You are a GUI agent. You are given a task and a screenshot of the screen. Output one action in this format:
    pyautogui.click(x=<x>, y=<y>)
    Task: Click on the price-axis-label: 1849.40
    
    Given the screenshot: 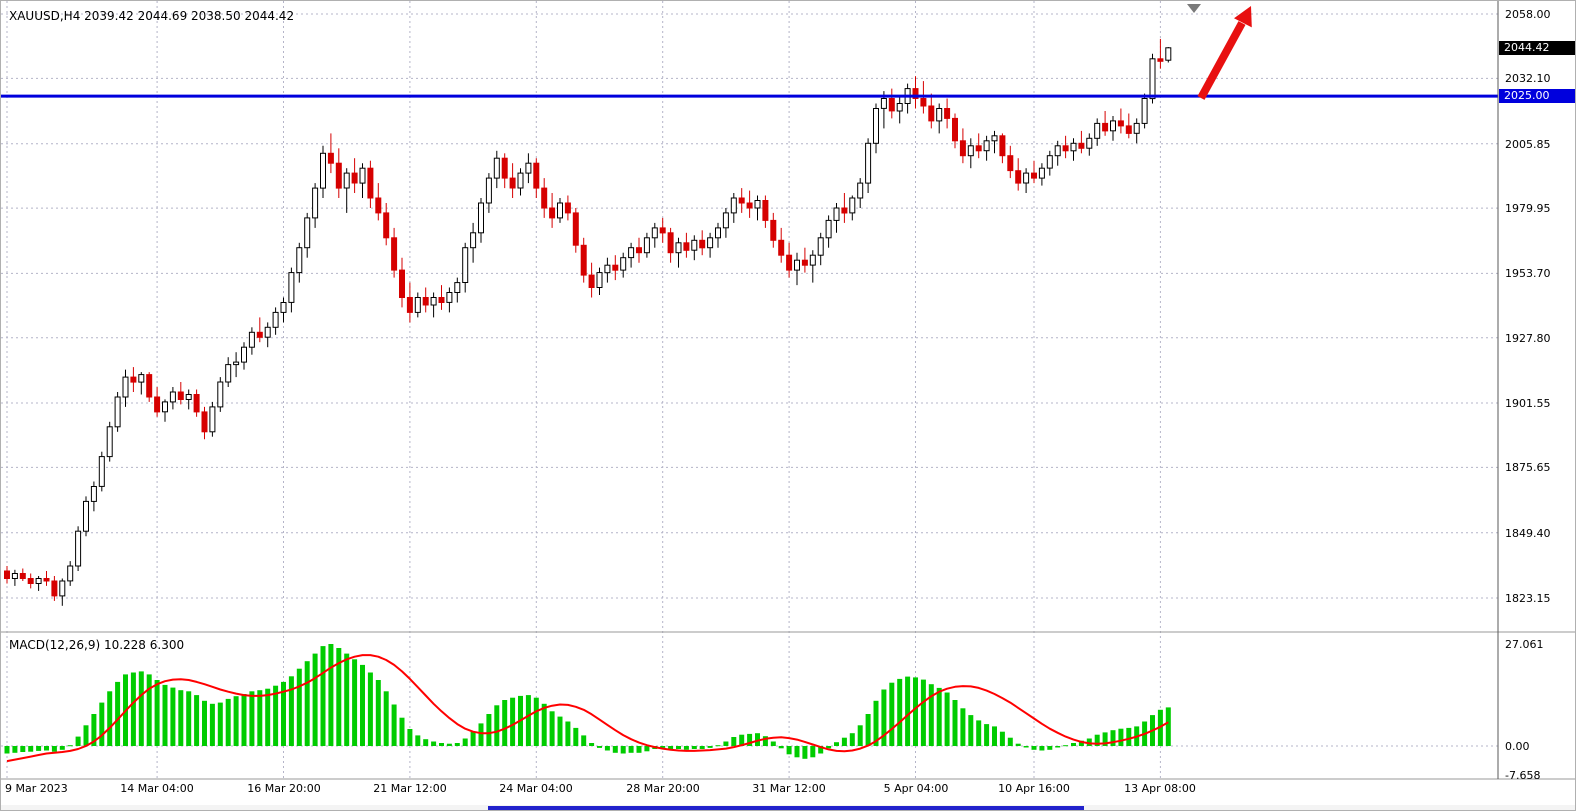 What is the action you would take?
    pyautogui.click(x=1528, y=533)
    